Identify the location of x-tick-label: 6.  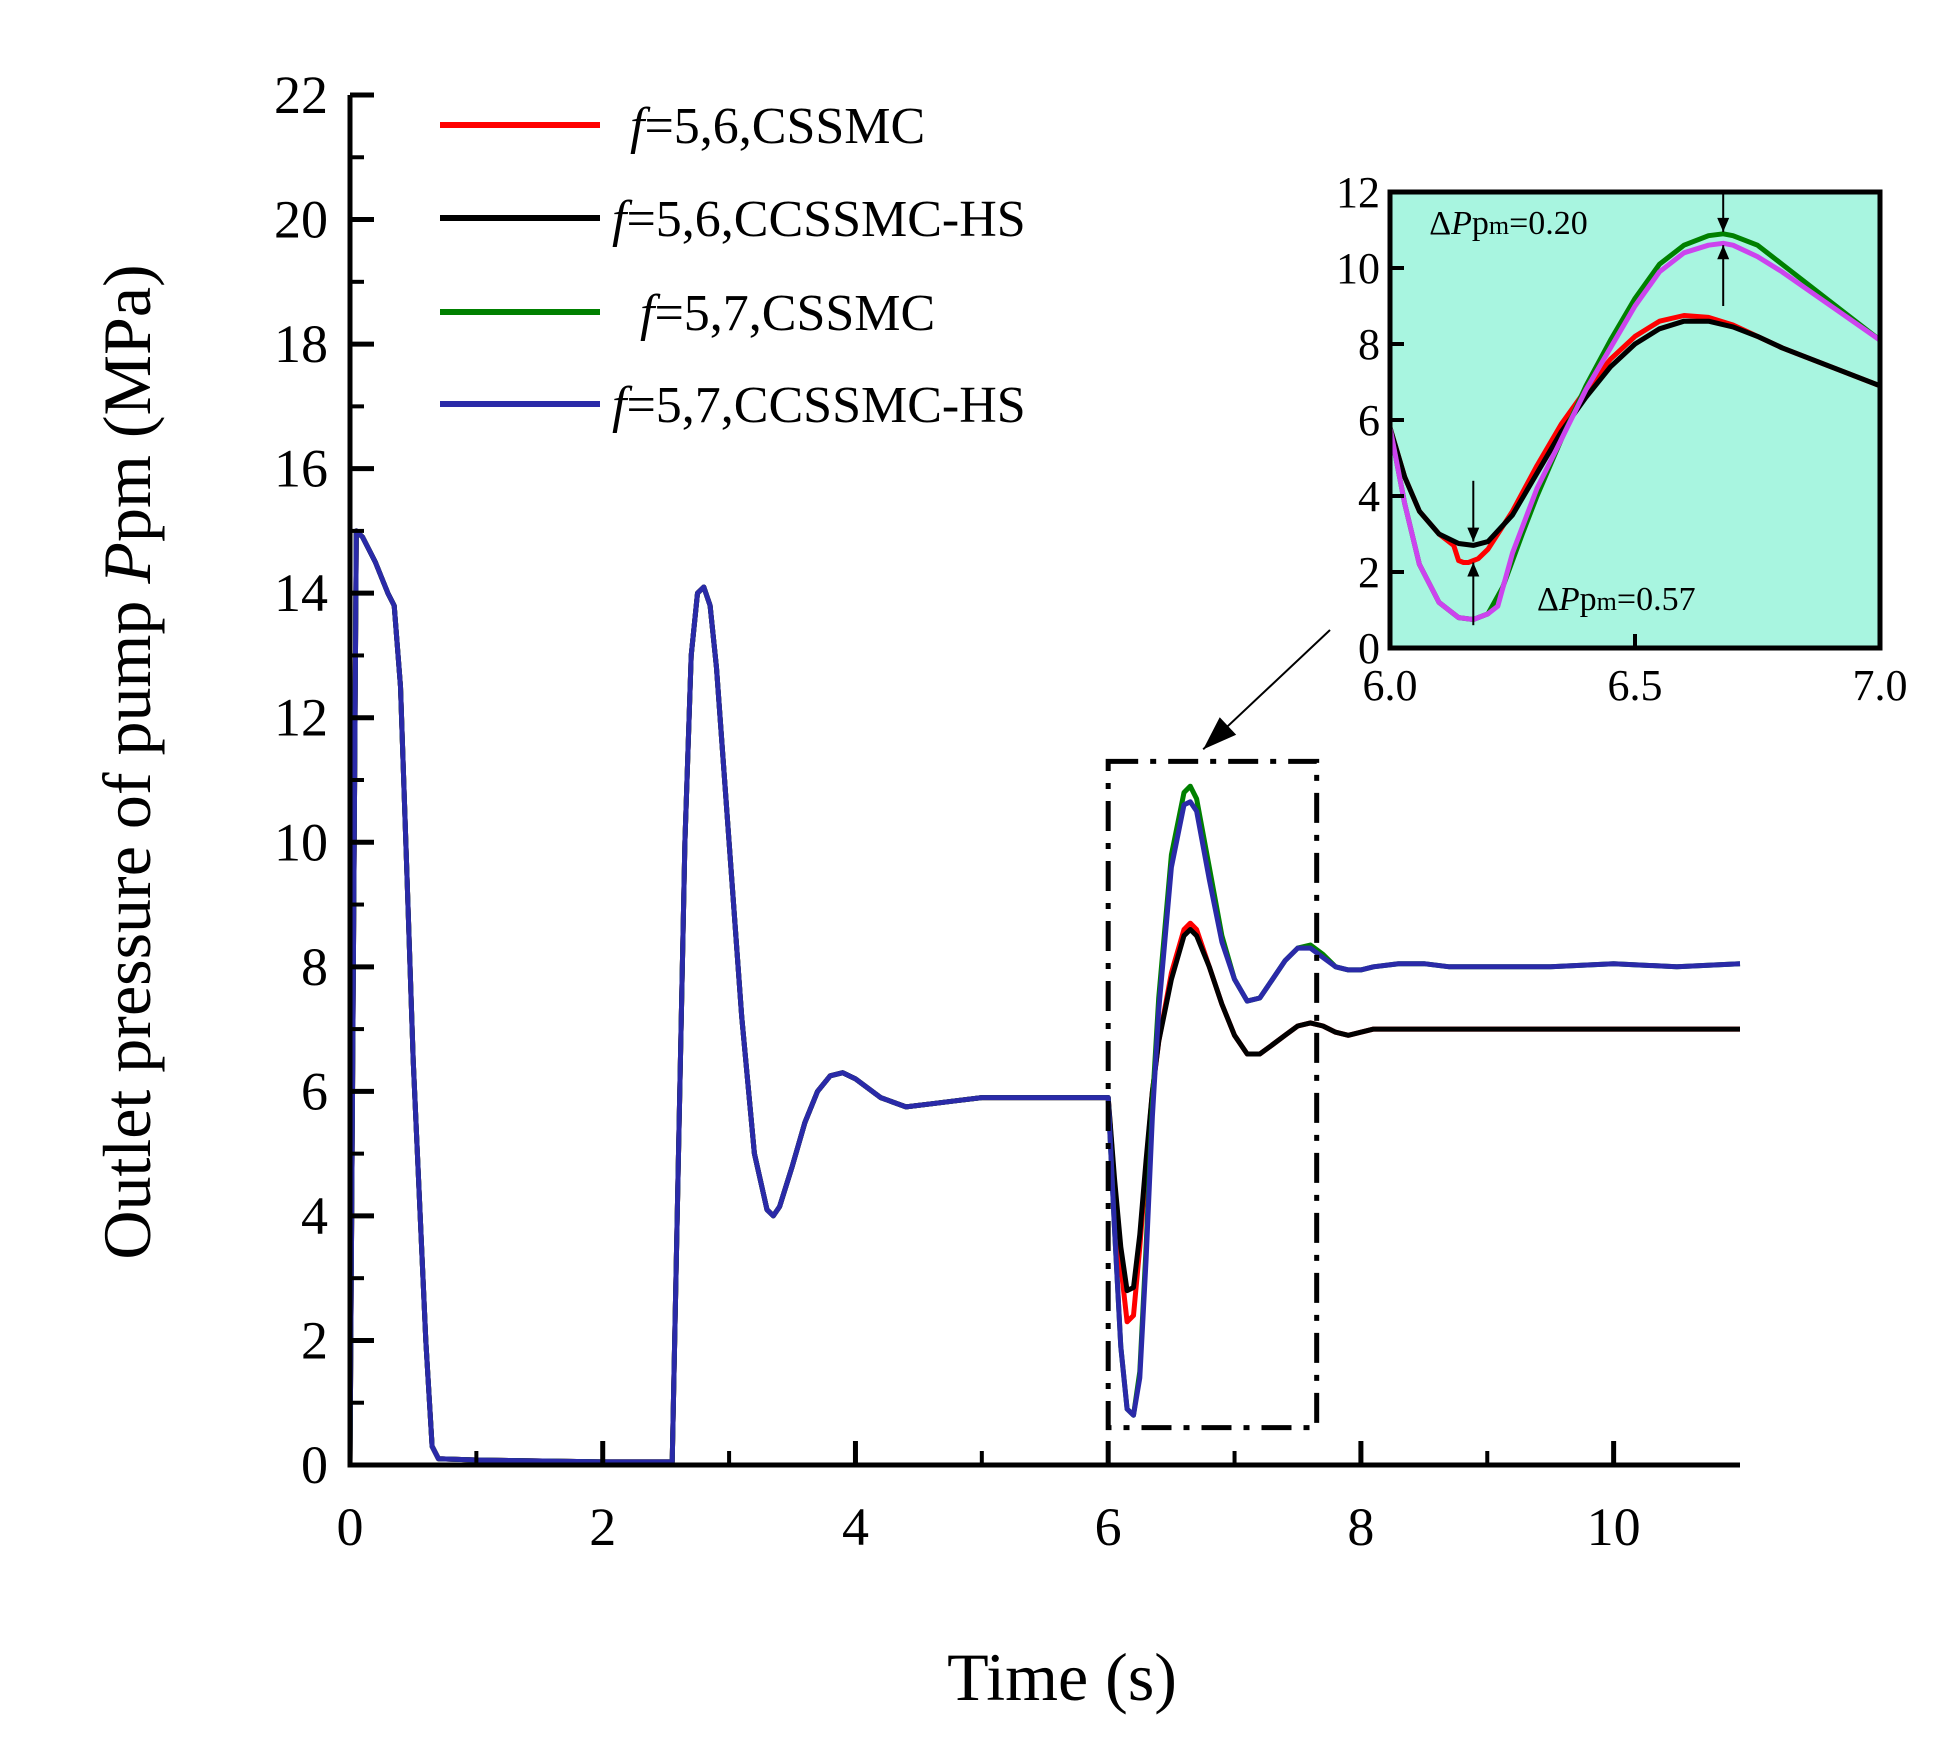
(1108, 1527).